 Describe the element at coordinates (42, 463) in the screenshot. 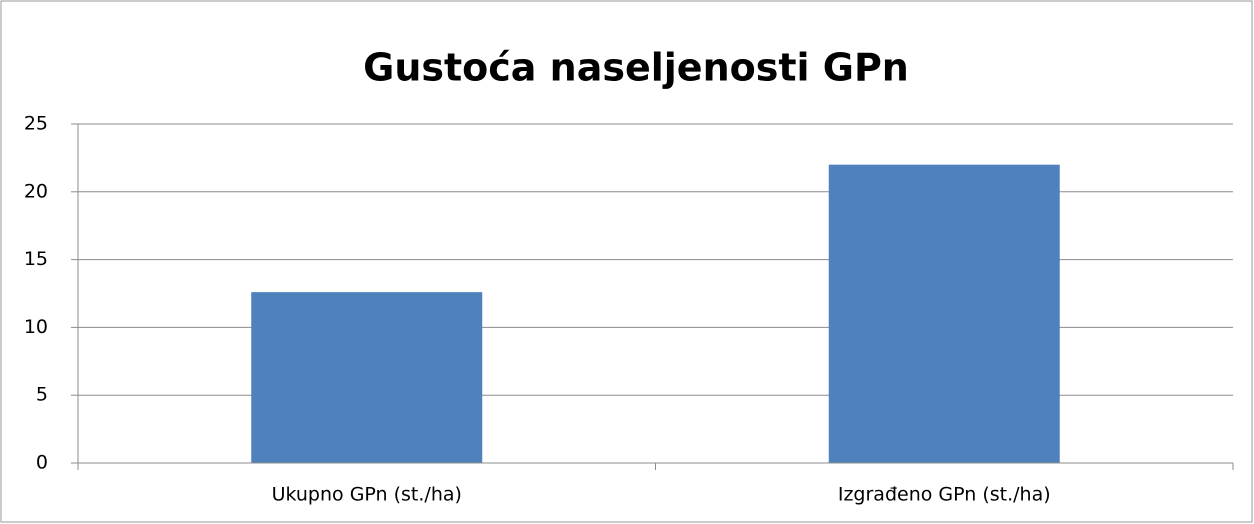

I see `y-tick-label: 0` at that location.